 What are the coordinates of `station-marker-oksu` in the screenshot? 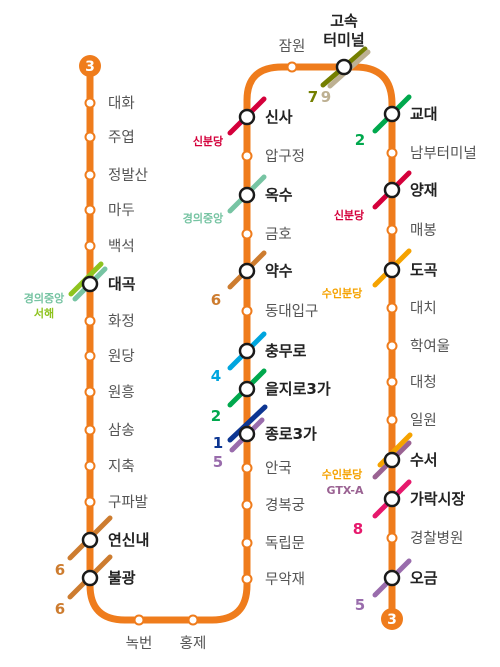 It's located at (247, 195).